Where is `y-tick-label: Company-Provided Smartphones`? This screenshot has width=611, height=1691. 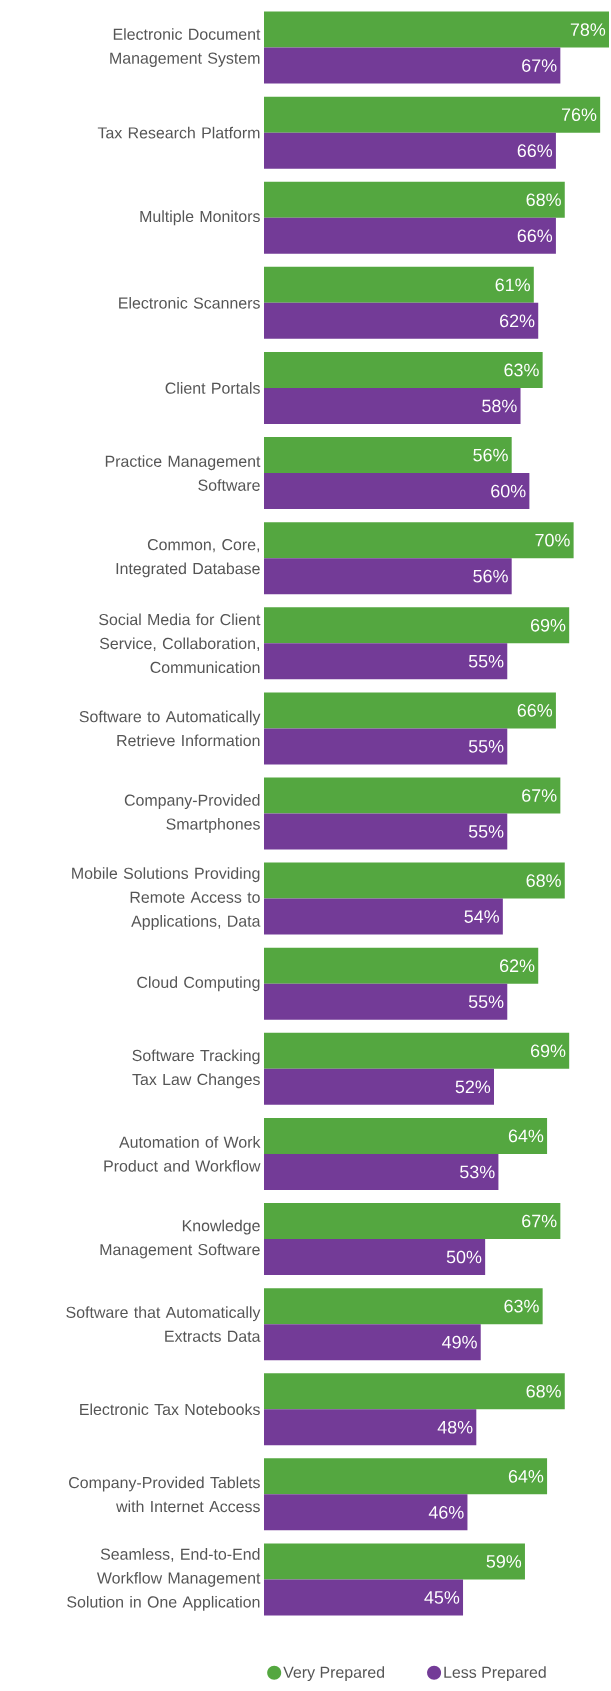 y-tick-label: Company-Provided Smartphones is located at coordinates (192, 813).